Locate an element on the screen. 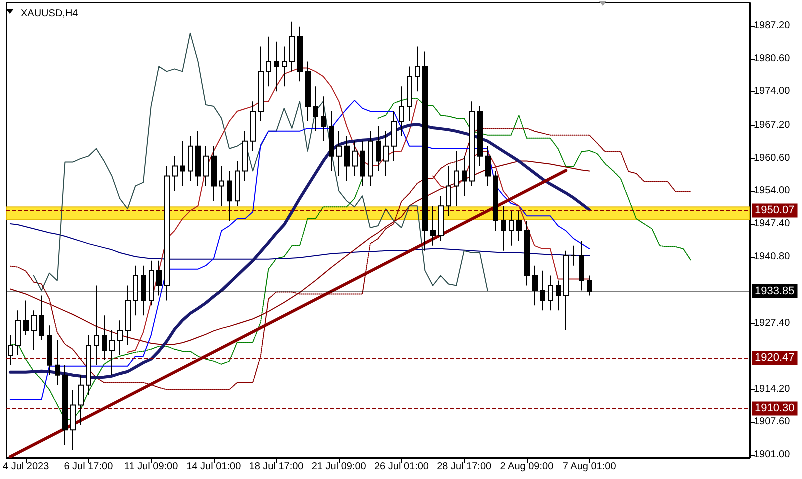 The width and height of the screenshot is (802, 479). y-tick-label: 1927.40 is located at coordinates (772, 324).